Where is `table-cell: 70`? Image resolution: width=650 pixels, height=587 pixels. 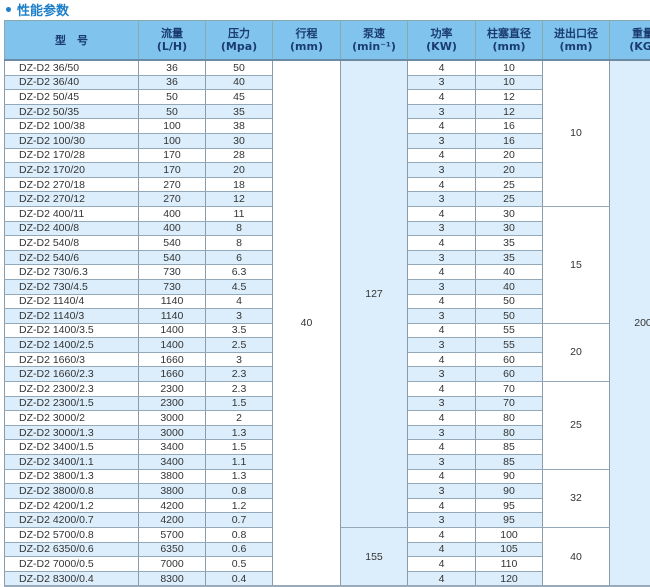
table-cell: 70 is located at coordinates (509, 389).